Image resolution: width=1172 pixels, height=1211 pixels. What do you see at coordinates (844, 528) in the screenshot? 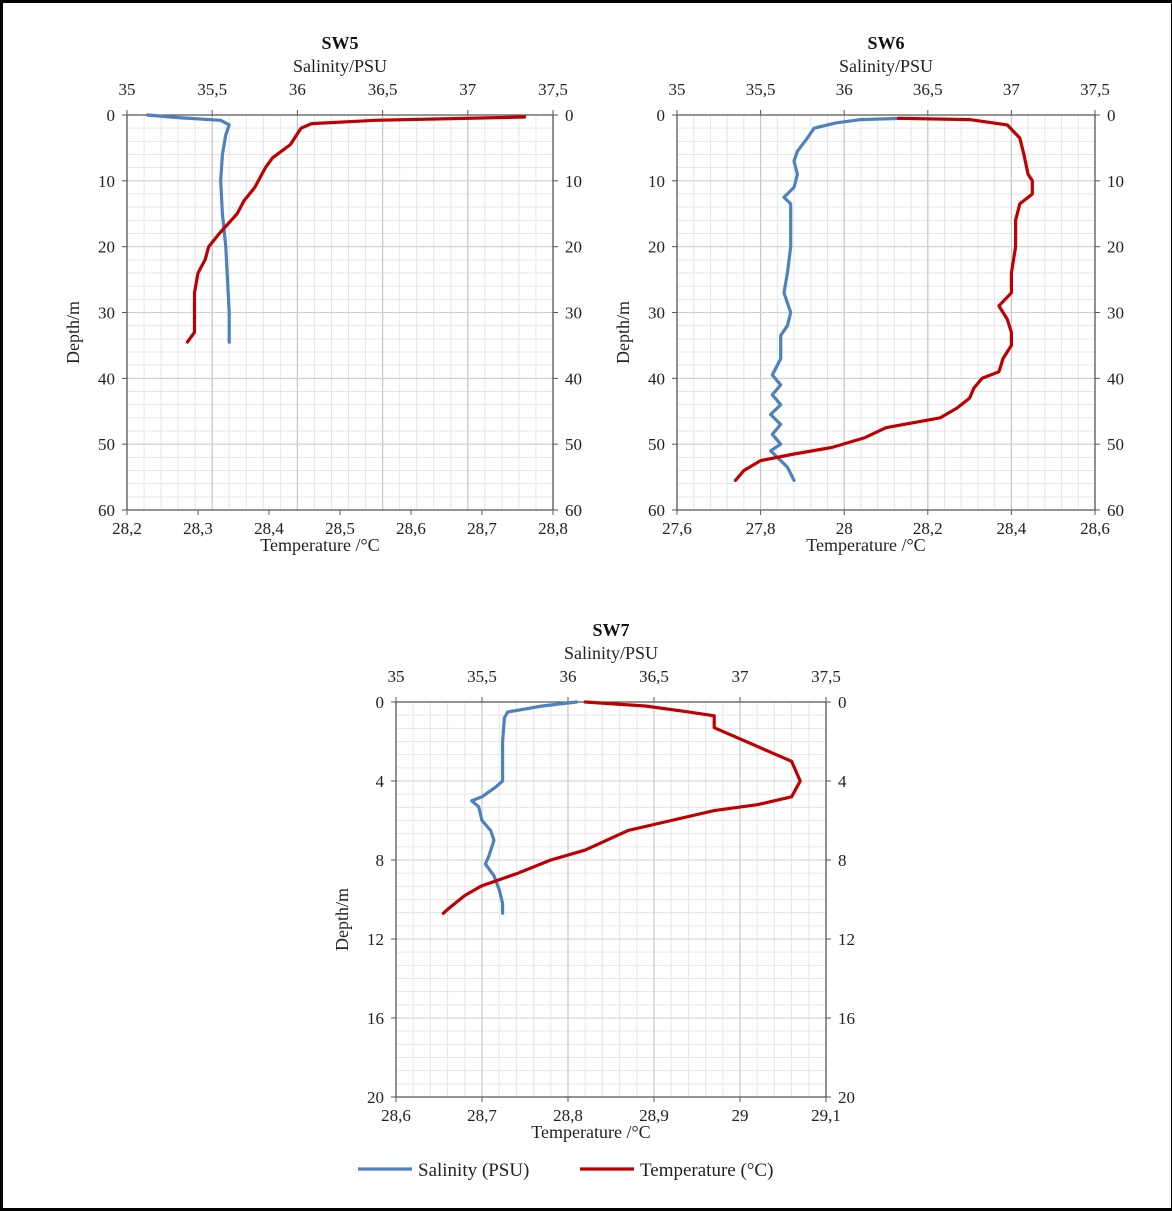
I see `temperature-tick-label: 28` at bounding box center [844, 528].